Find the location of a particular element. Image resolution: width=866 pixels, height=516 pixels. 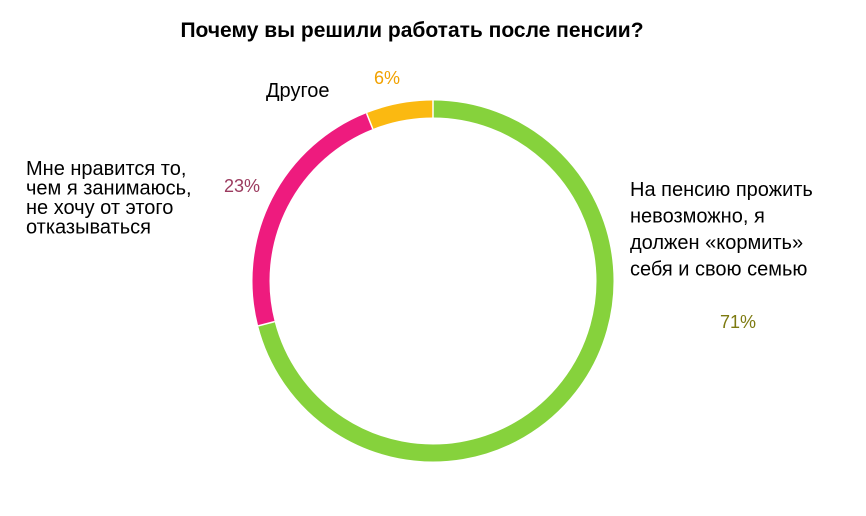

slice-3-label-line: Другое is located at coordinates (298, 91).